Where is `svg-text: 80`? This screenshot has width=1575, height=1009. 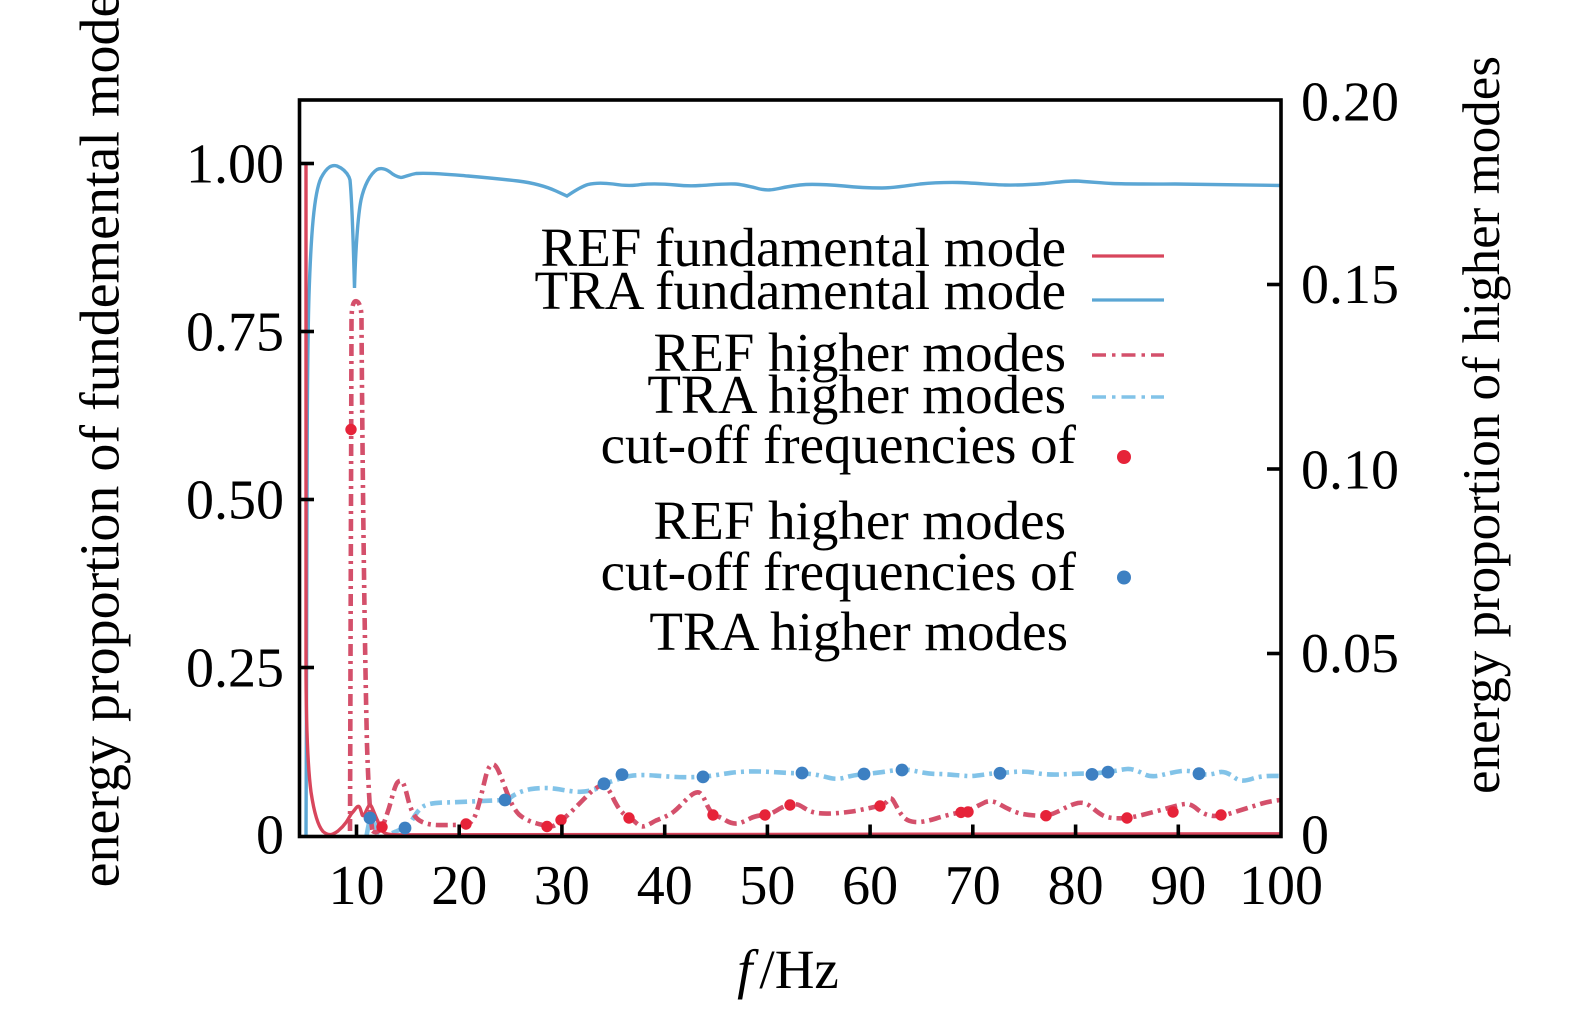
svg-text: 80 is located at coordinates (1076, 886).